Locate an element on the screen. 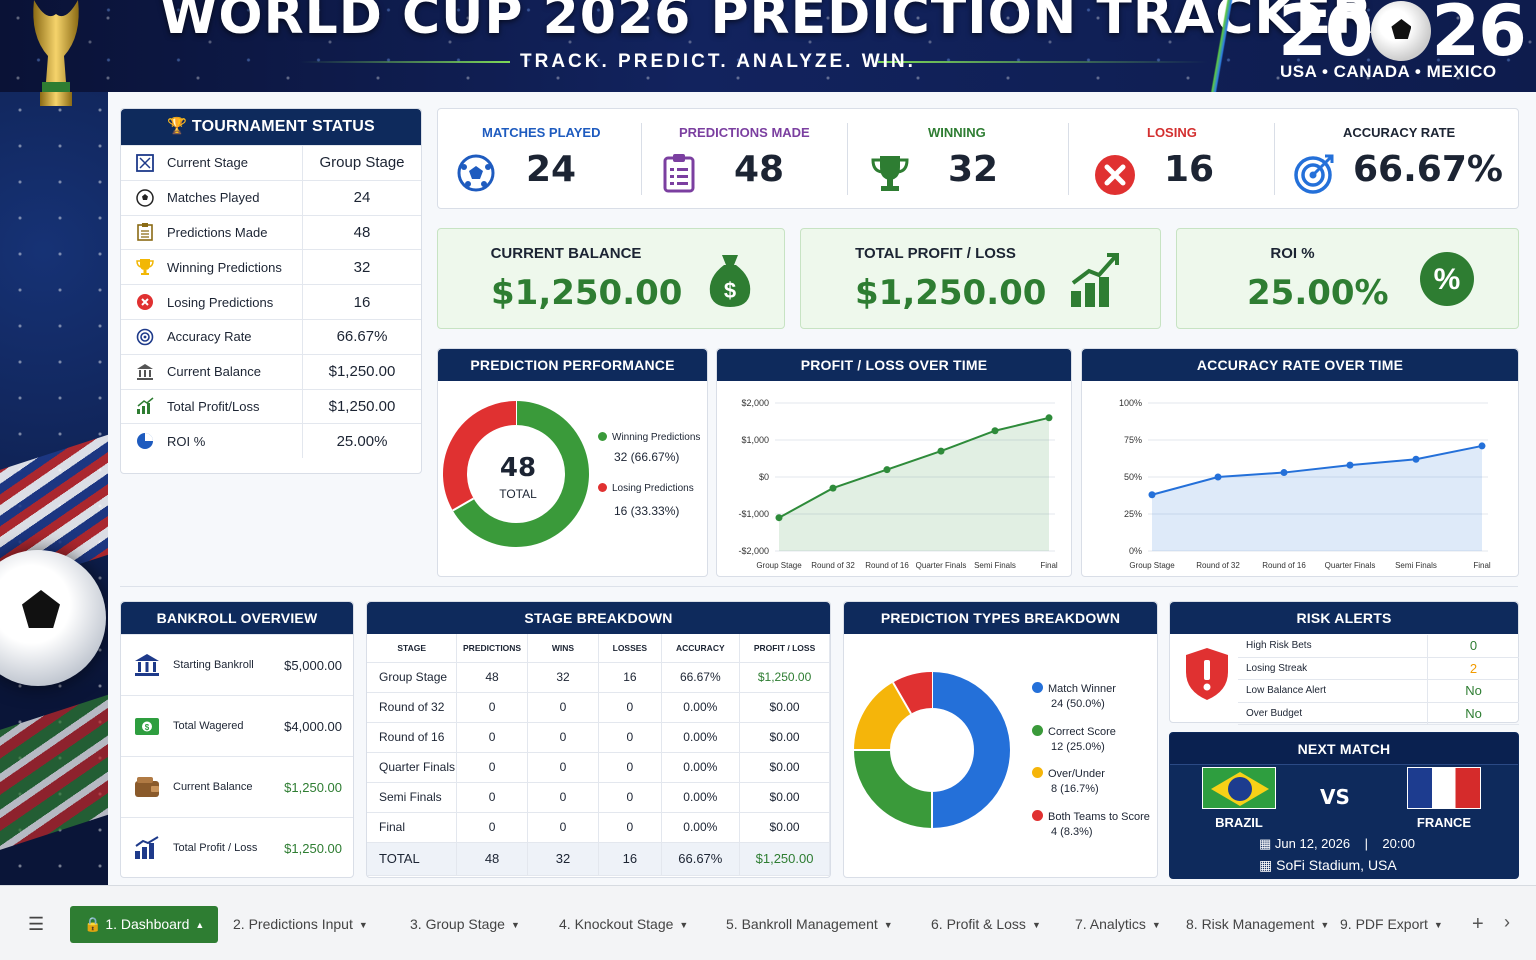 The width and height of the screenshot is (1536, 960). column-header: PREDICTIONS is located at coordinates (492, 648).